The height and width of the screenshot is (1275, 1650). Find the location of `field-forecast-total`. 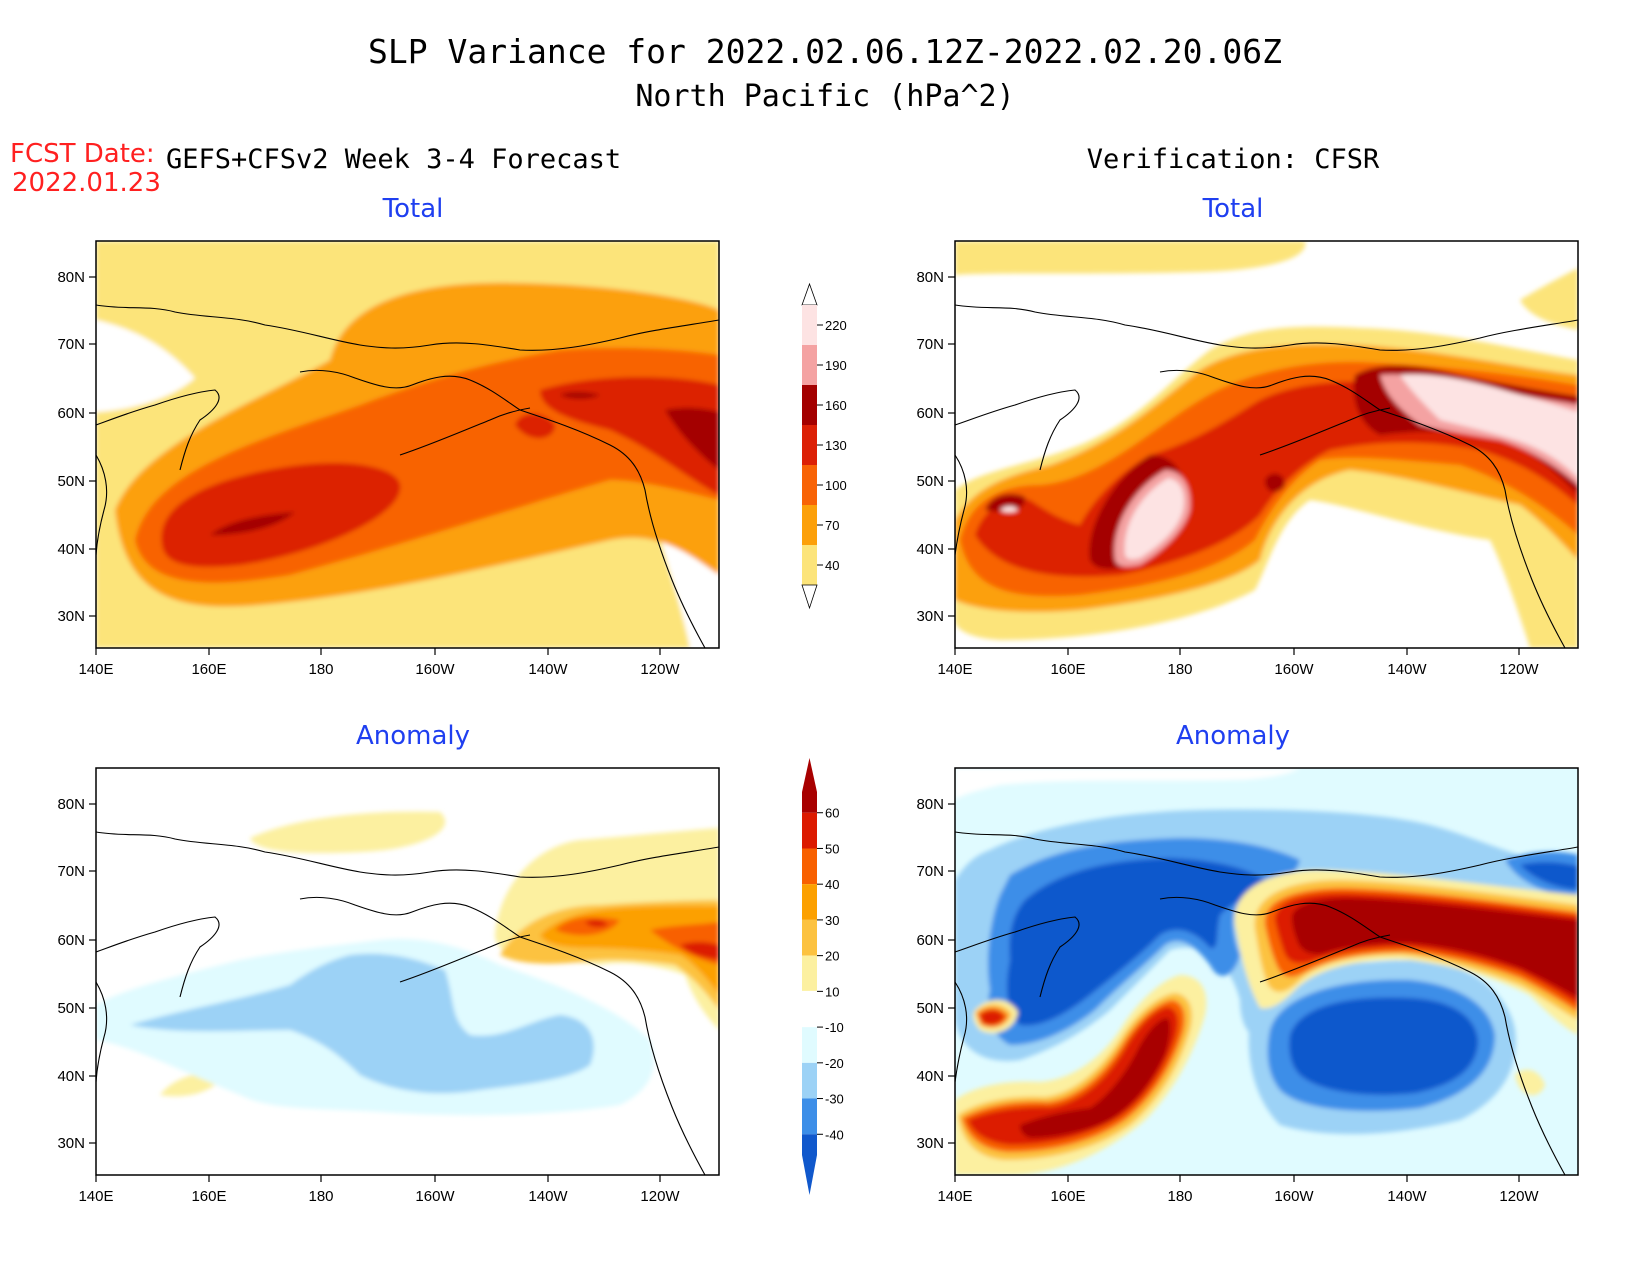

field-forecast-total is located at coordinates (407, 444).